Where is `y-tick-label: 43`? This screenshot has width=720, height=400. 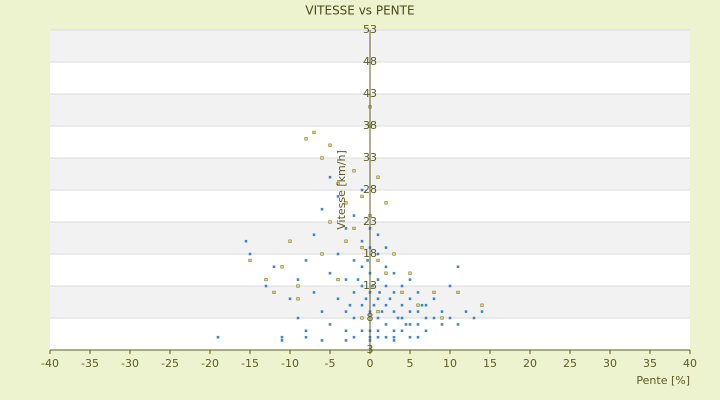
y-tick-label: 43 is located at coordinates (370, 93).